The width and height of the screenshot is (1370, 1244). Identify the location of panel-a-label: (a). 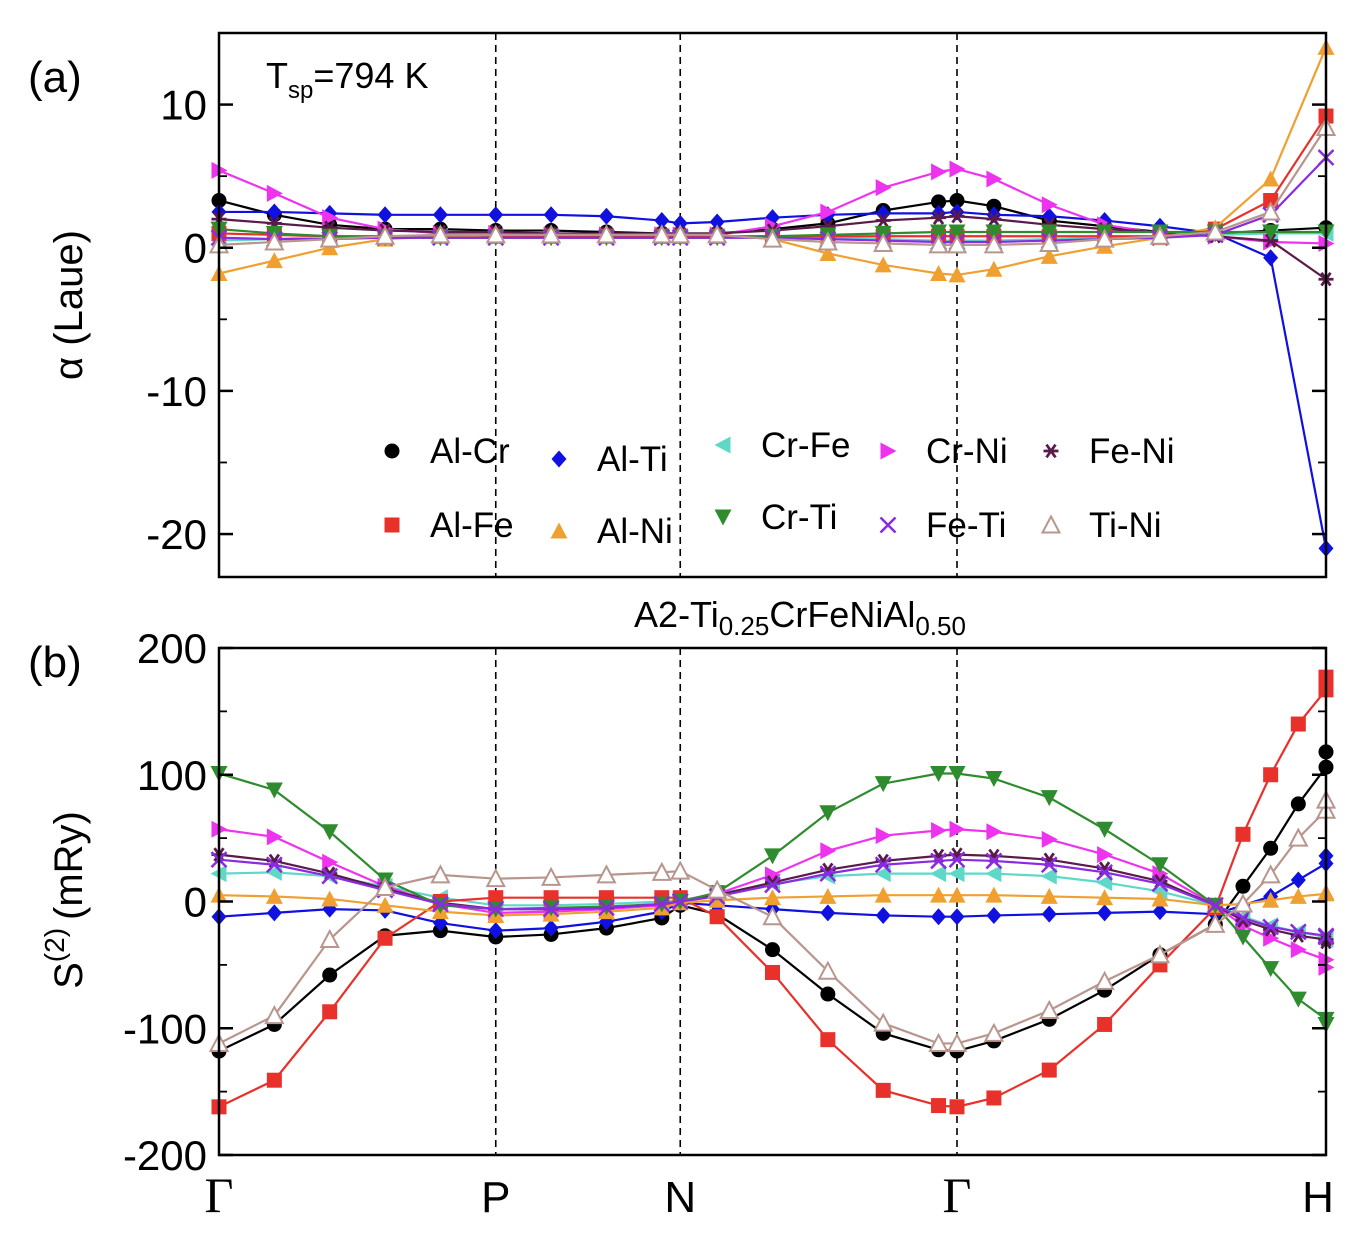
(55, 77).